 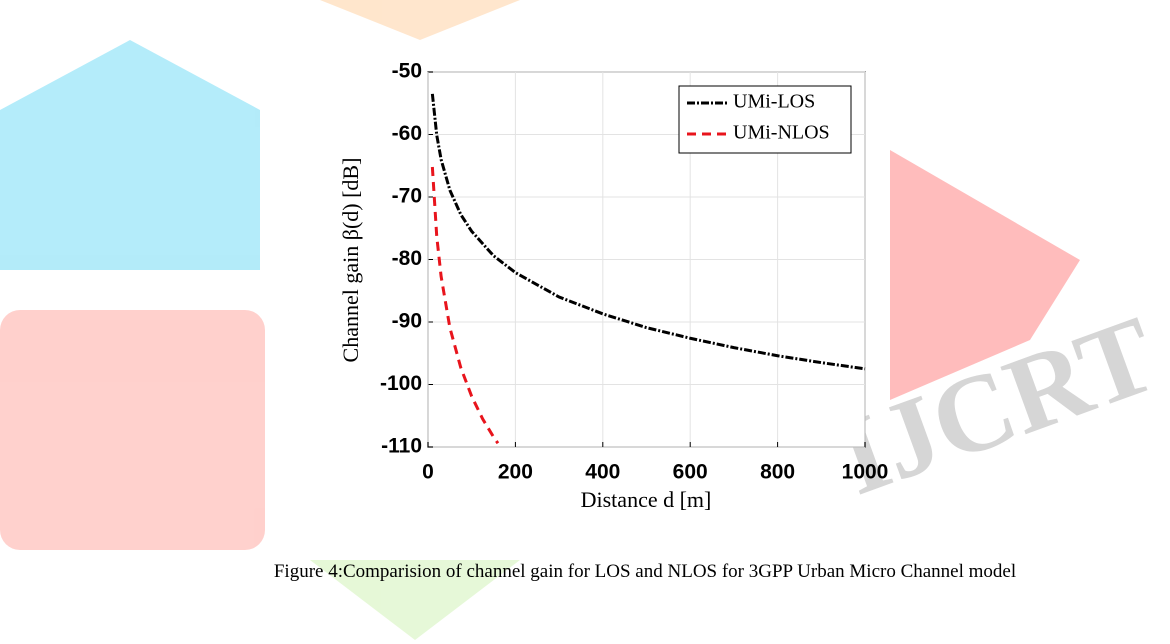 What do you see at coordinates (646, 499) in the screenshot?
I see `x-axis-label: Distance d [m]` at bounding box center [646, 499].